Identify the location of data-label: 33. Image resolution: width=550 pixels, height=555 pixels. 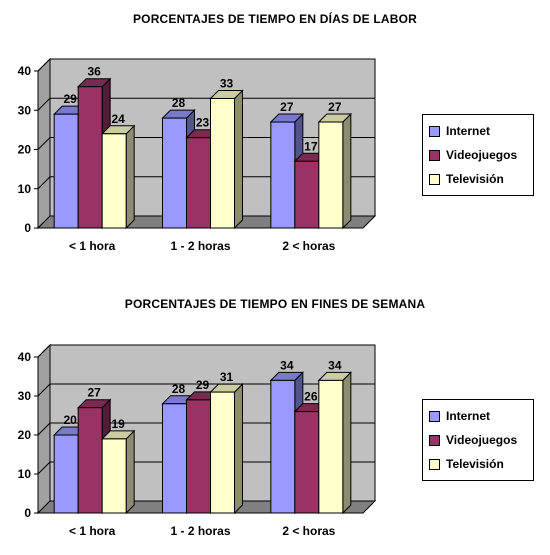
(227, 83).